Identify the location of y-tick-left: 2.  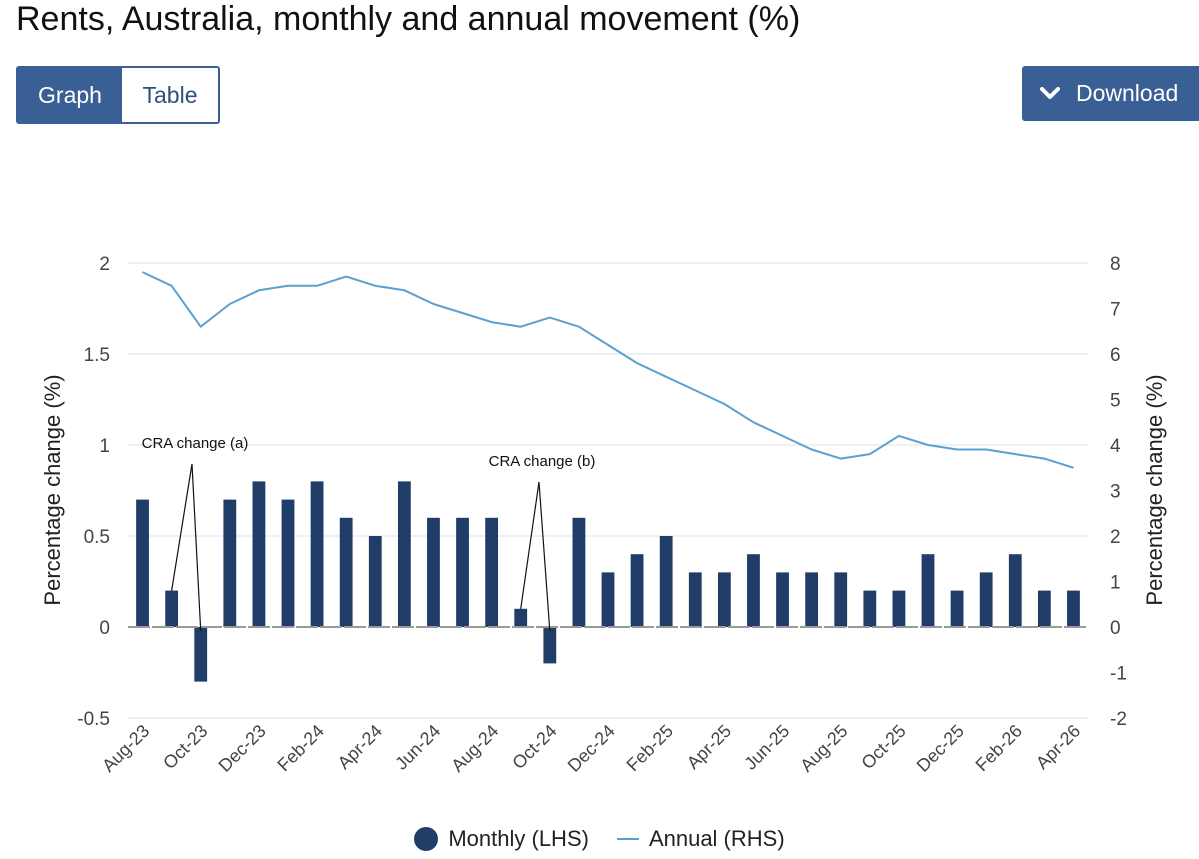
(104, 264).